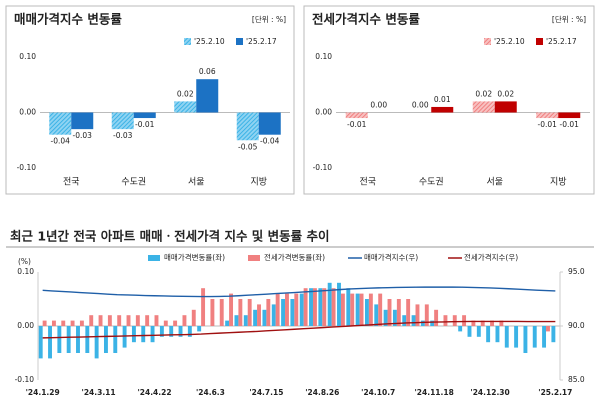  What do you see at coordinates (378, 392) in the screenshot?
I see `x-tick-label: '24.10.7` at bounding box center [378, 392].